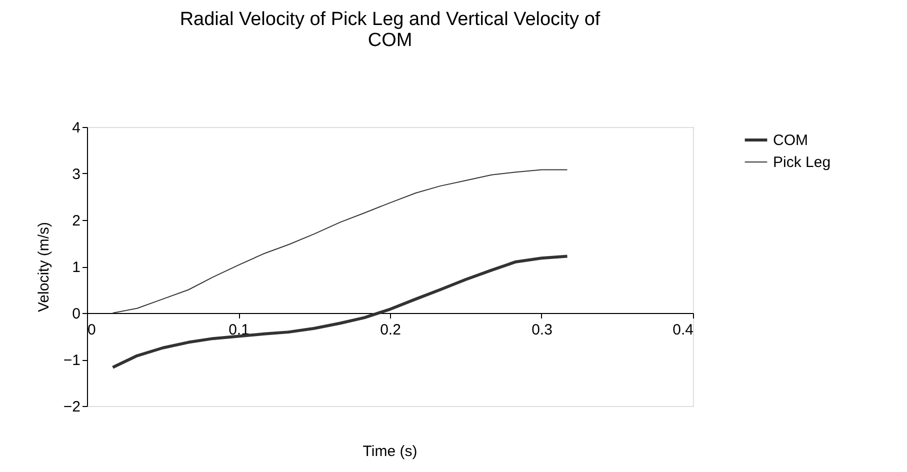 This screenshot has width=907, height=472. I want to click on y-tick-label: 2, so click(76, 221).